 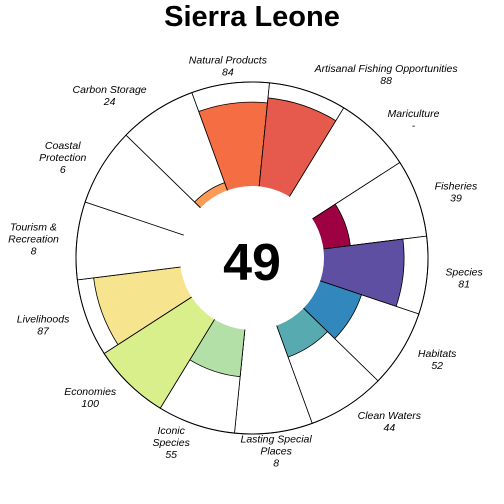 I want to click on label-fisheries: Fisheries 39, so click(x=456, y=193).